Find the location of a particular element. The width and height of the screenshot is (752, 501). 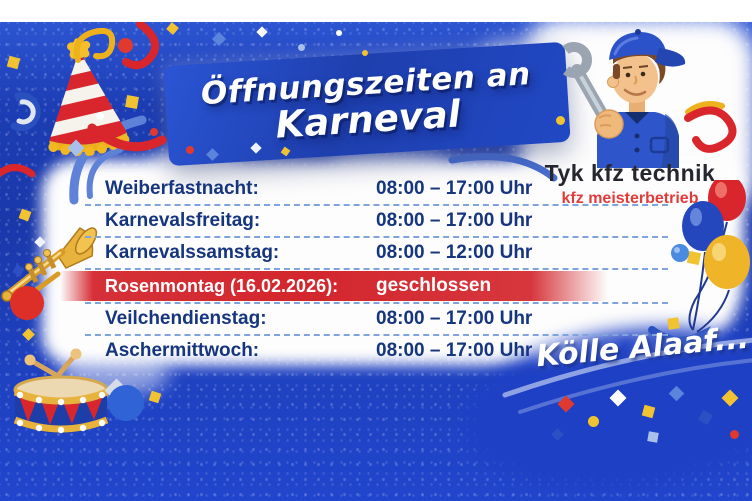

trumpet-icon is located at coordinates (49, 266).